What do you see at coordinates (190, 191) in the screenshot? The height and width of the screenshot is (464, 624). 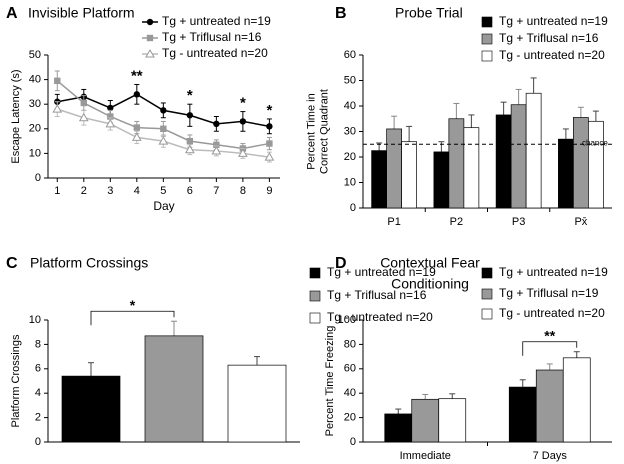 I see `x-tick-label: 6` at bounding box center [190, 191].